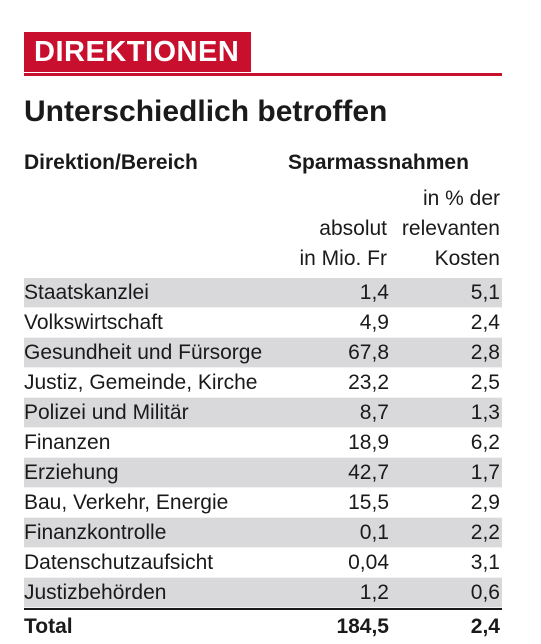 This screenshot has width=541, height=644. Describe the element at coordinates (461, 198) in the screenshot. I see `header-pct-line1: in % der` at that location.